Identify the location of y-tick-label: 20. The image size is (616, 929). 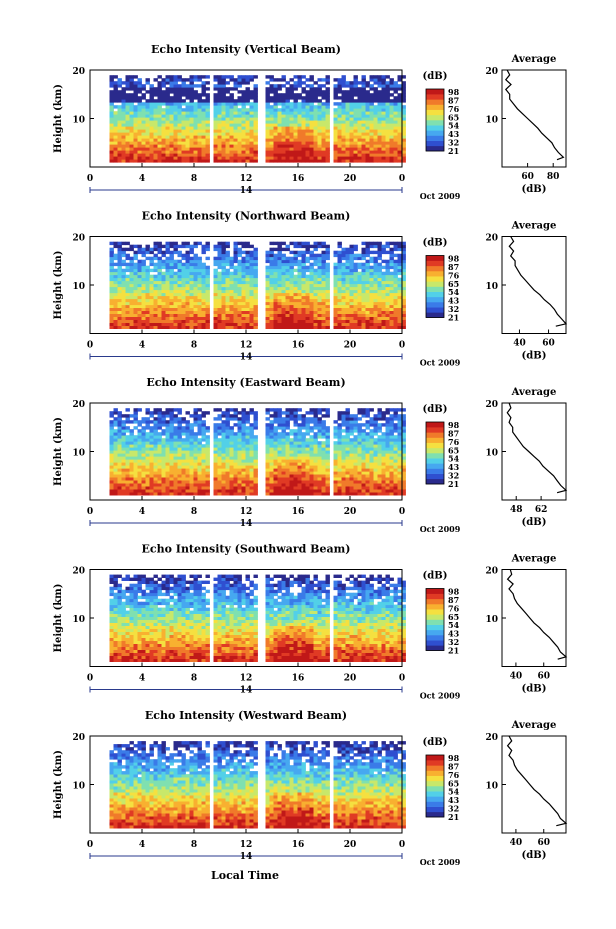
(78, 239).